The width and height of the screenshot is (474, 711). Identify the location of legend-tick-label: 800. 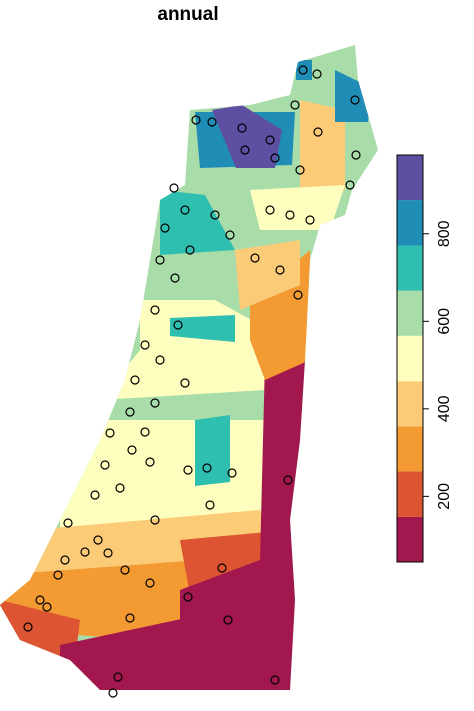
(444, 233).